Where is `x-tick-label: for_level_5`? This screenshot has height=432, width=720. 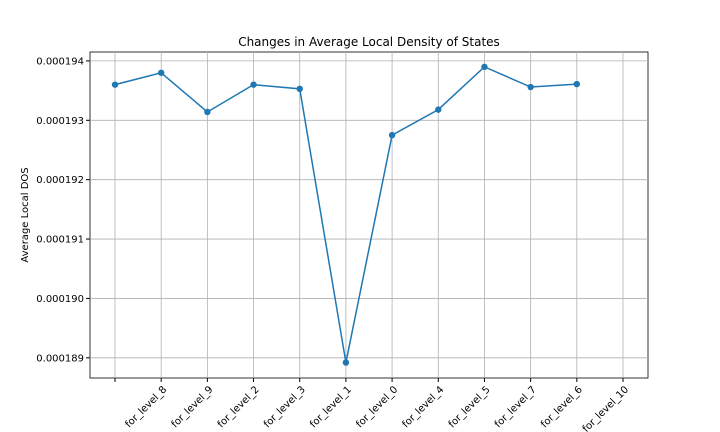 x-tick-label: for_level_5 is located at coordinates (470, 407).